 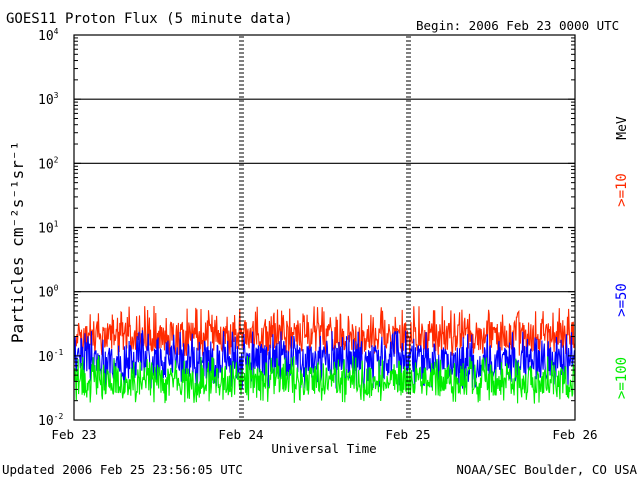 What do you see at coordinates (622, 128) in the screenshot?
I see `unit-label: MeV` at bounding box center [622, 128].